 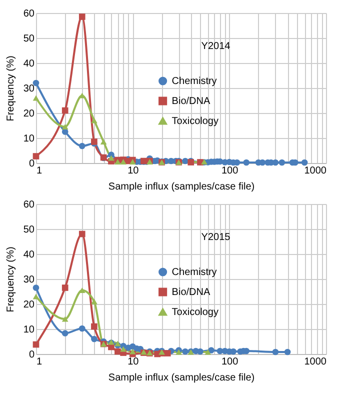 What do you see at coordinates (216, 46) in the screenshot?
I see `annotation: Y2014` at bounding box center [216, 46].